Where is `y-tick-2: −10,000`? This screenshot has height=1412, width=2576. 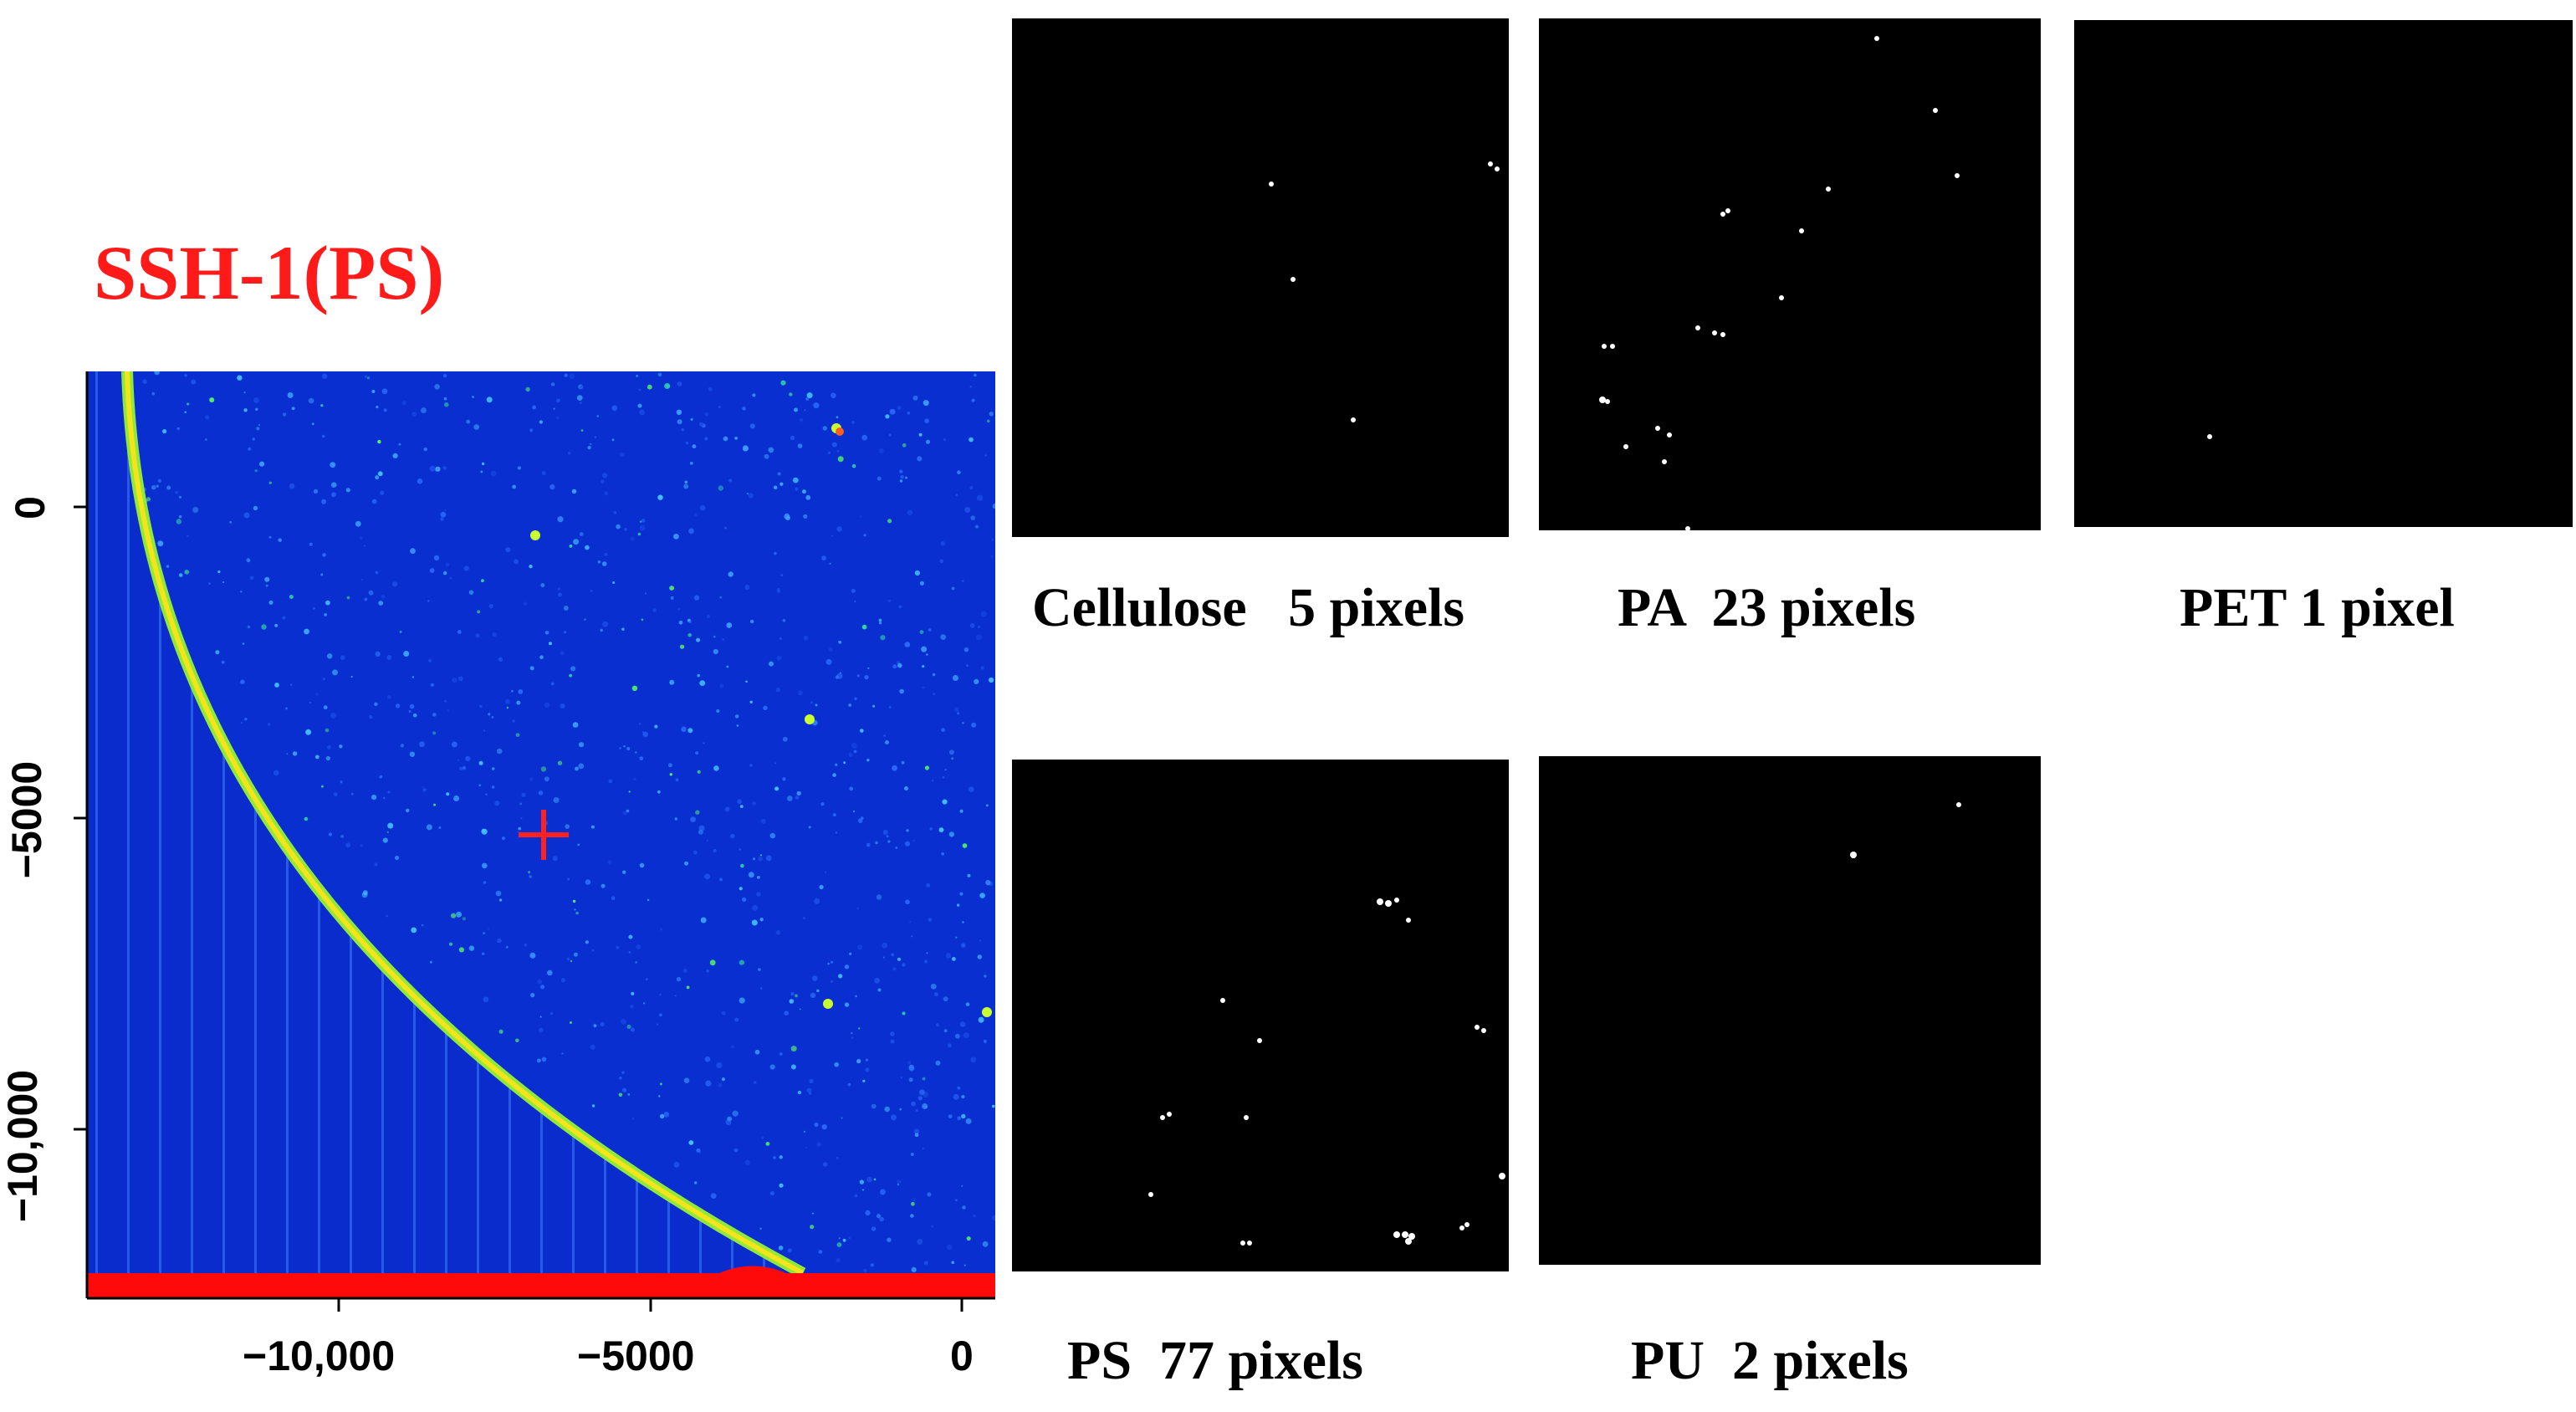 y-tick-2: −10,000 is located at coordinates (23, 1146).